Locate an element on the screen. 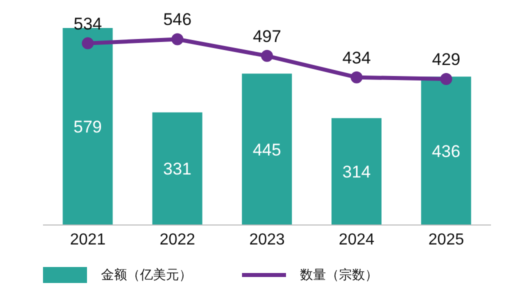  data-label: 436 is located at coordinates (446, 151).